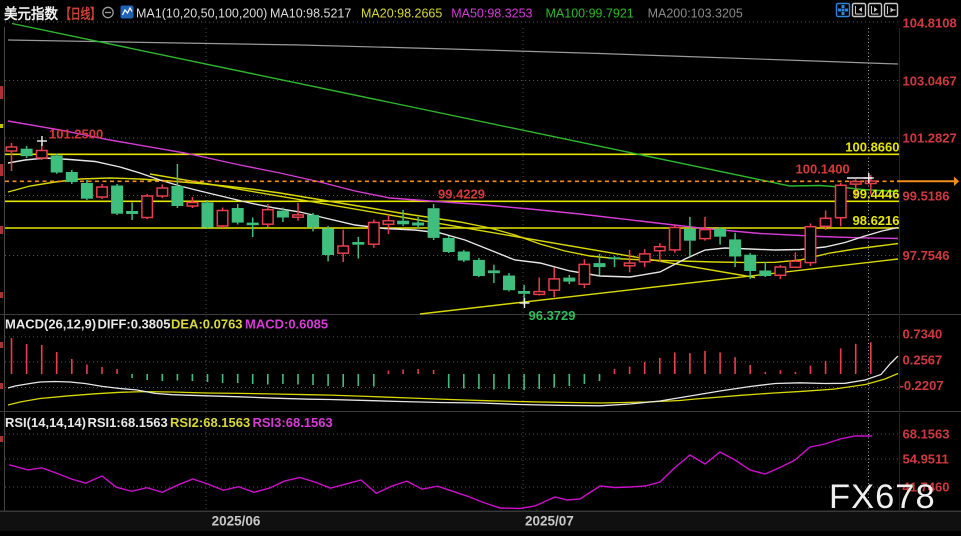 This screenshot has height=536, width=961. I want to click on svg-text: 2025/07, so click(549, 521).